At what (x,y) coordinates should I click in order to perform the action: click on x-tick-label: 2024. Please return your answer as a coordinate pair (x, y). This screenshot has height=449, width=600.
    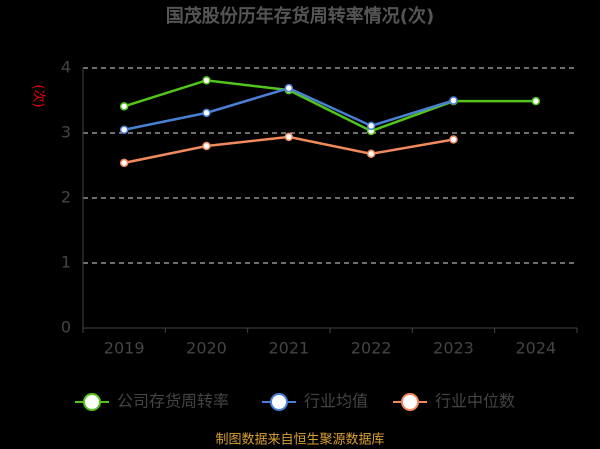
    Looking at the image, I should click on (535, 348).